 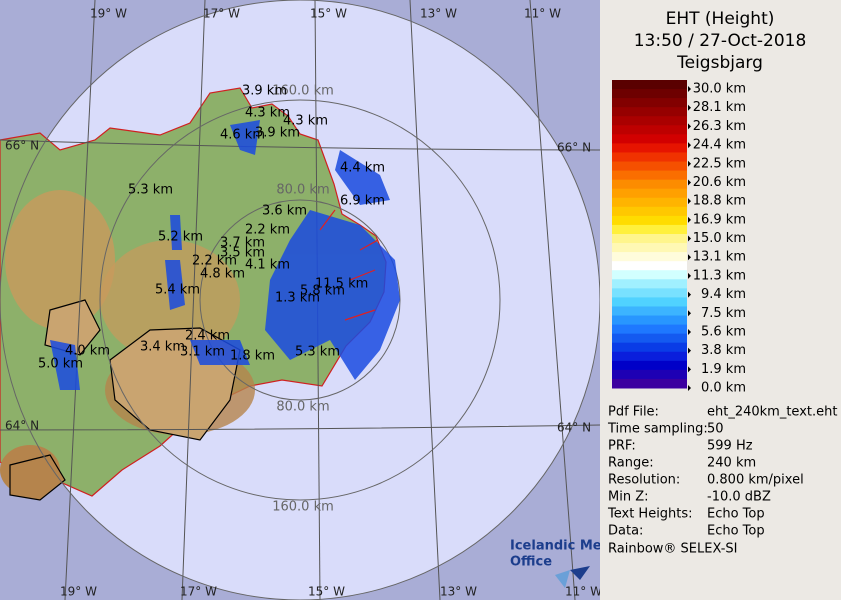 What do you see at coordinates (644, 480) in the screenshot?
I see `info-key: Resolution:` at bounding box center [644, 480].